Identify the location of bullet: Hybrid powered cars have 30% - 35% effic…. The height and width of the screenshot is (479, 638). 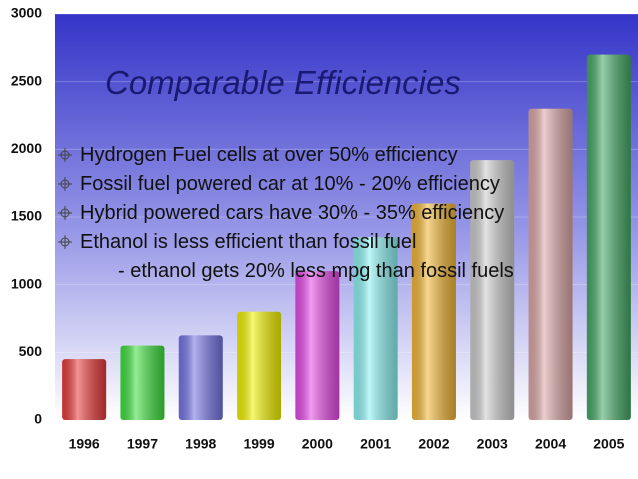
(308, 213).